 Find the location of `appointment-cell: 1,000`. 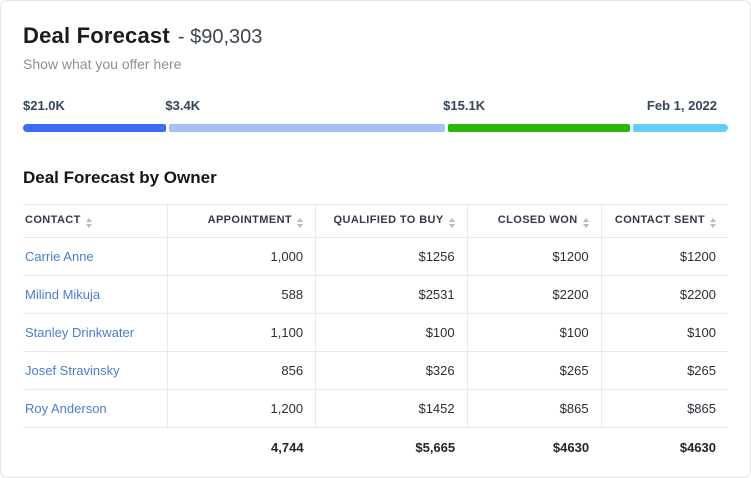

appointment-cell: 1,000 is located at coordinates (241, 256).